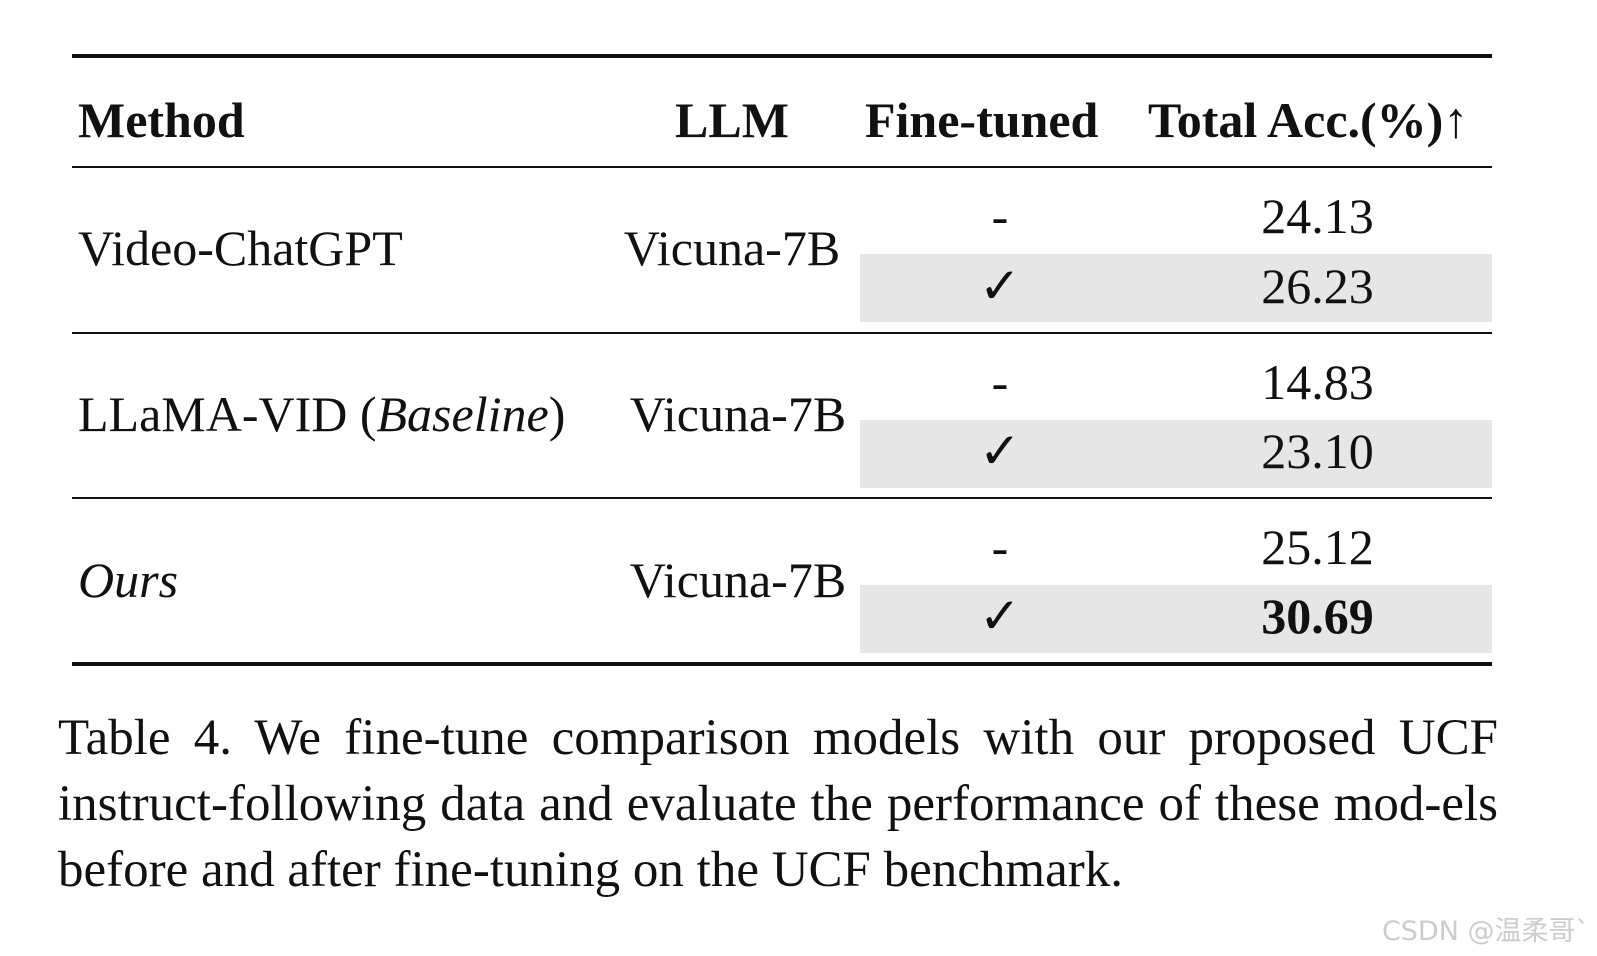 Image resolution: width=1597 pixels, height=956 pixels. Describe the element at coordinates (782, 167) in the screenshot. I see `header-rule` at that location.